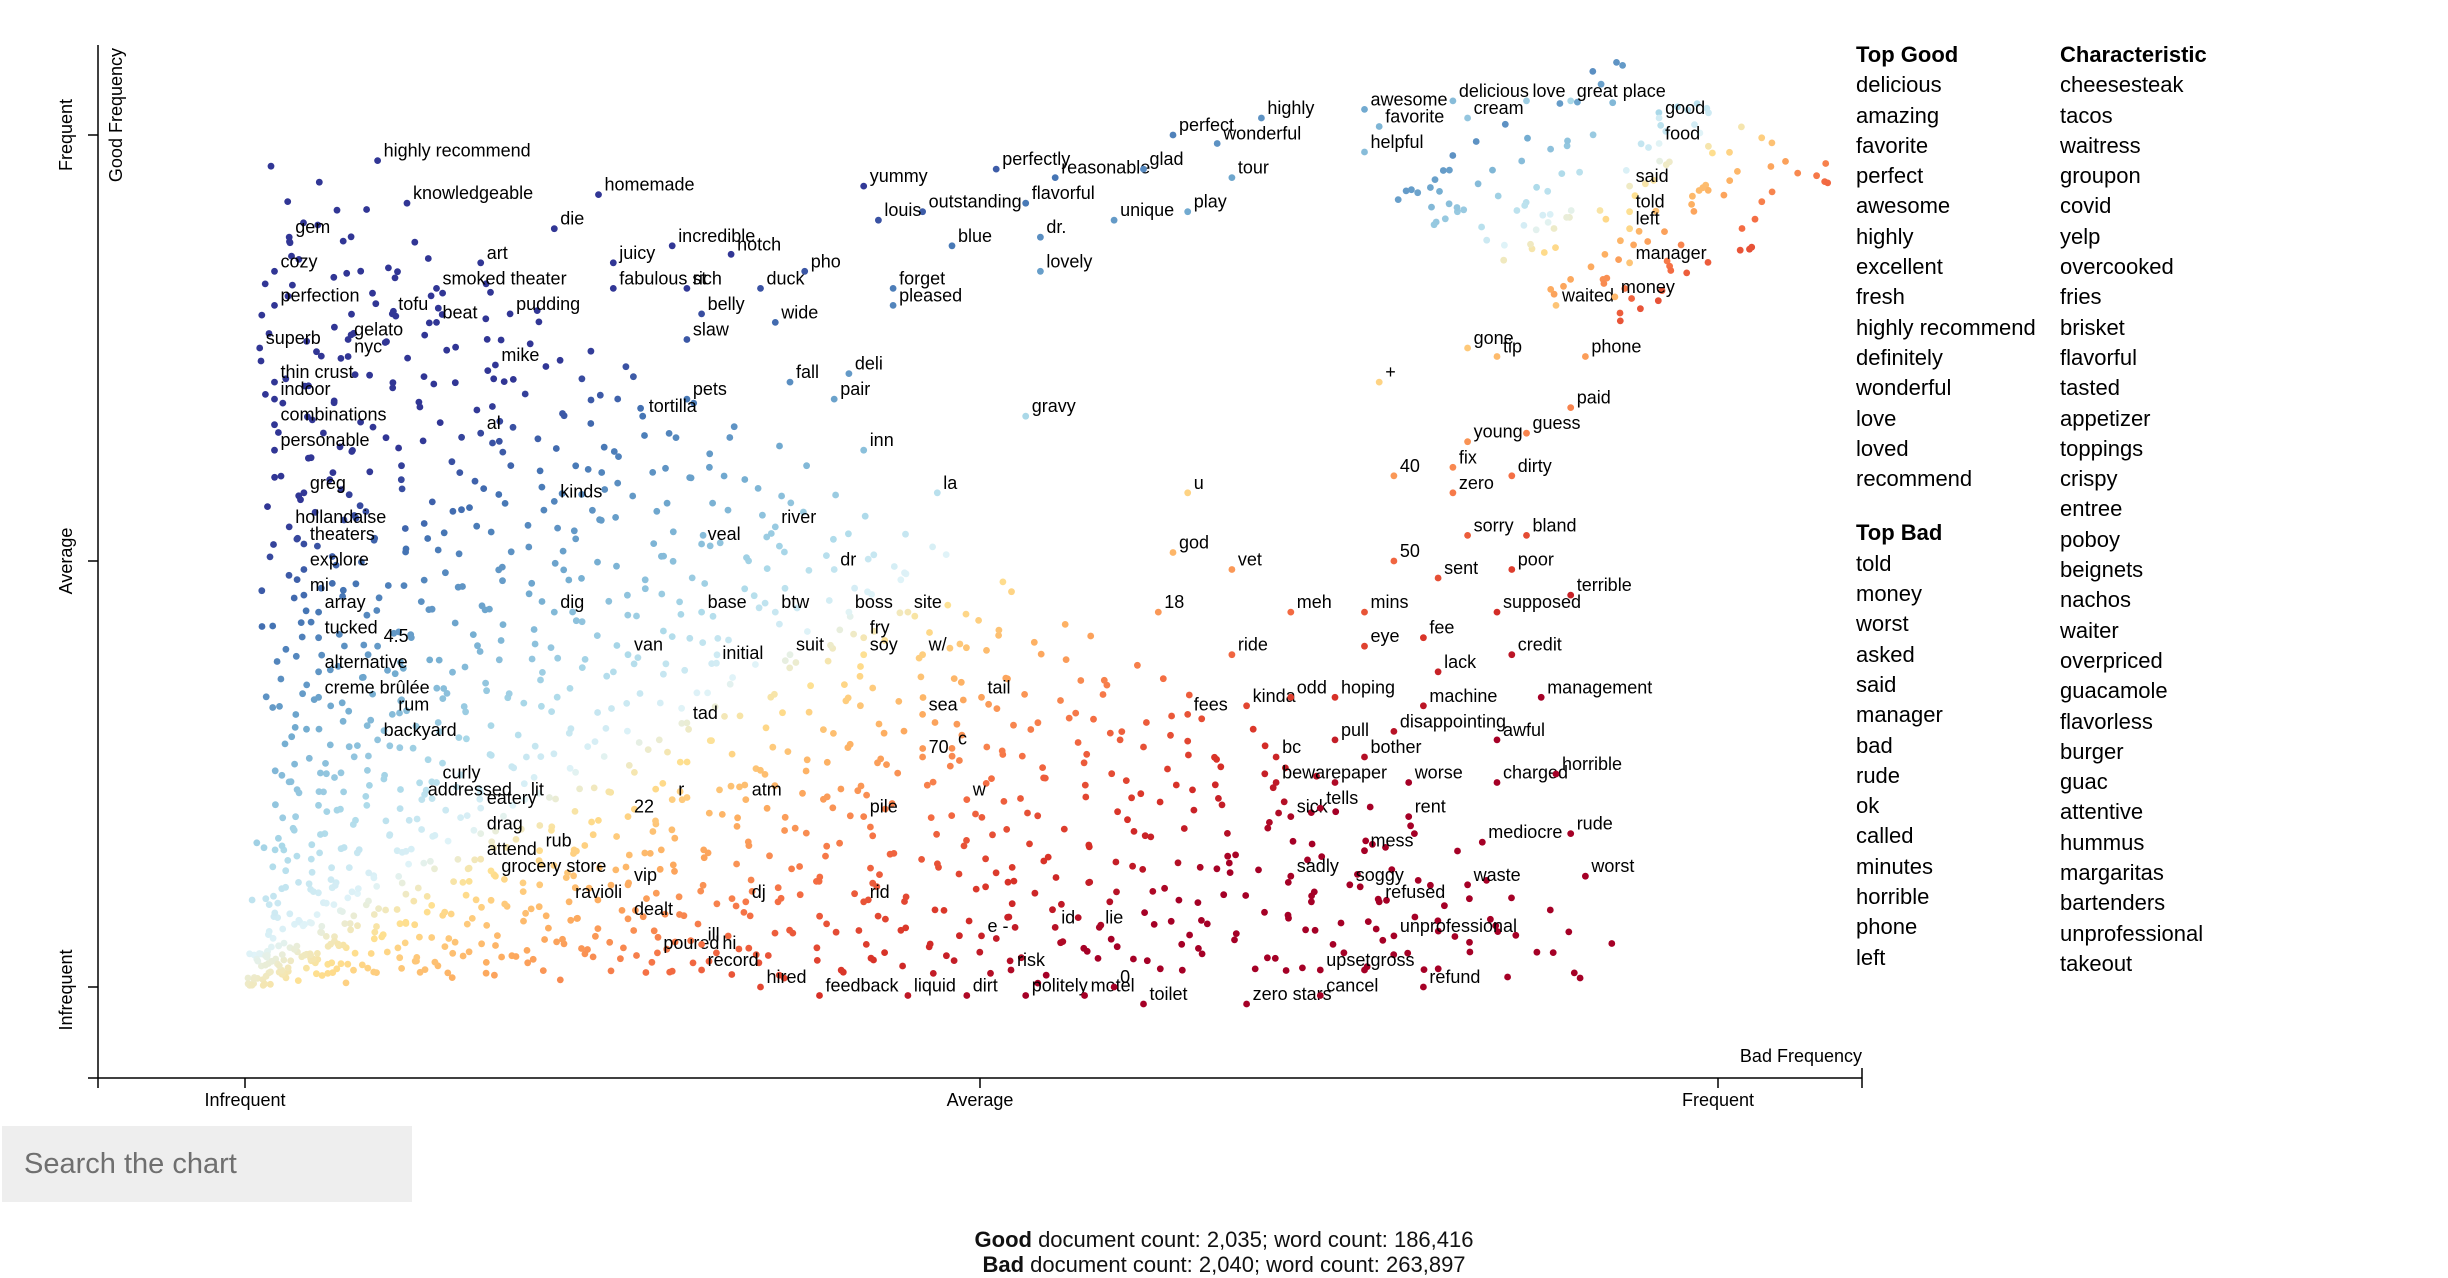 The width and height of the screenshot is (2448, 1278). Describe the element at coordinates (1612, 866) in the screenshot. I see `term-label: worst` at that location.